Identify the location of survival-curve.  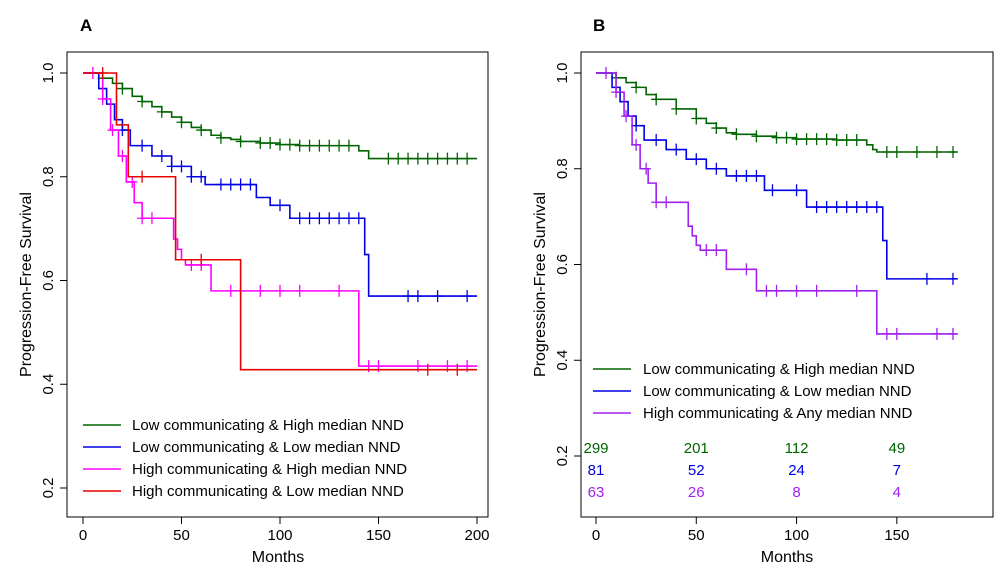
(776, 176).